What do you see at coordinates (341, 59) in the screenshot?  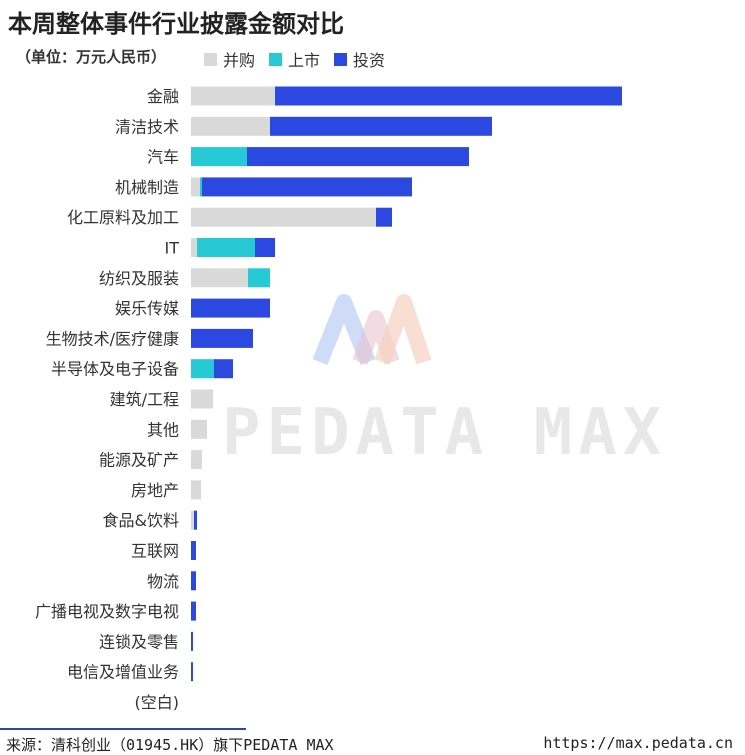 I see `legend-swatch-investment` at bounding box center [341, 59].